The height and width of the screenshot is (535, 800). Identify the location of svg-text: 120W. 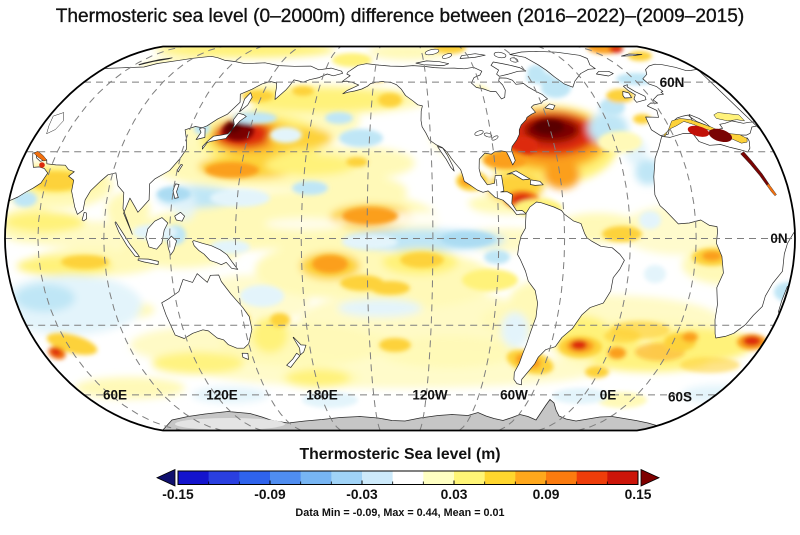
(430, 394).